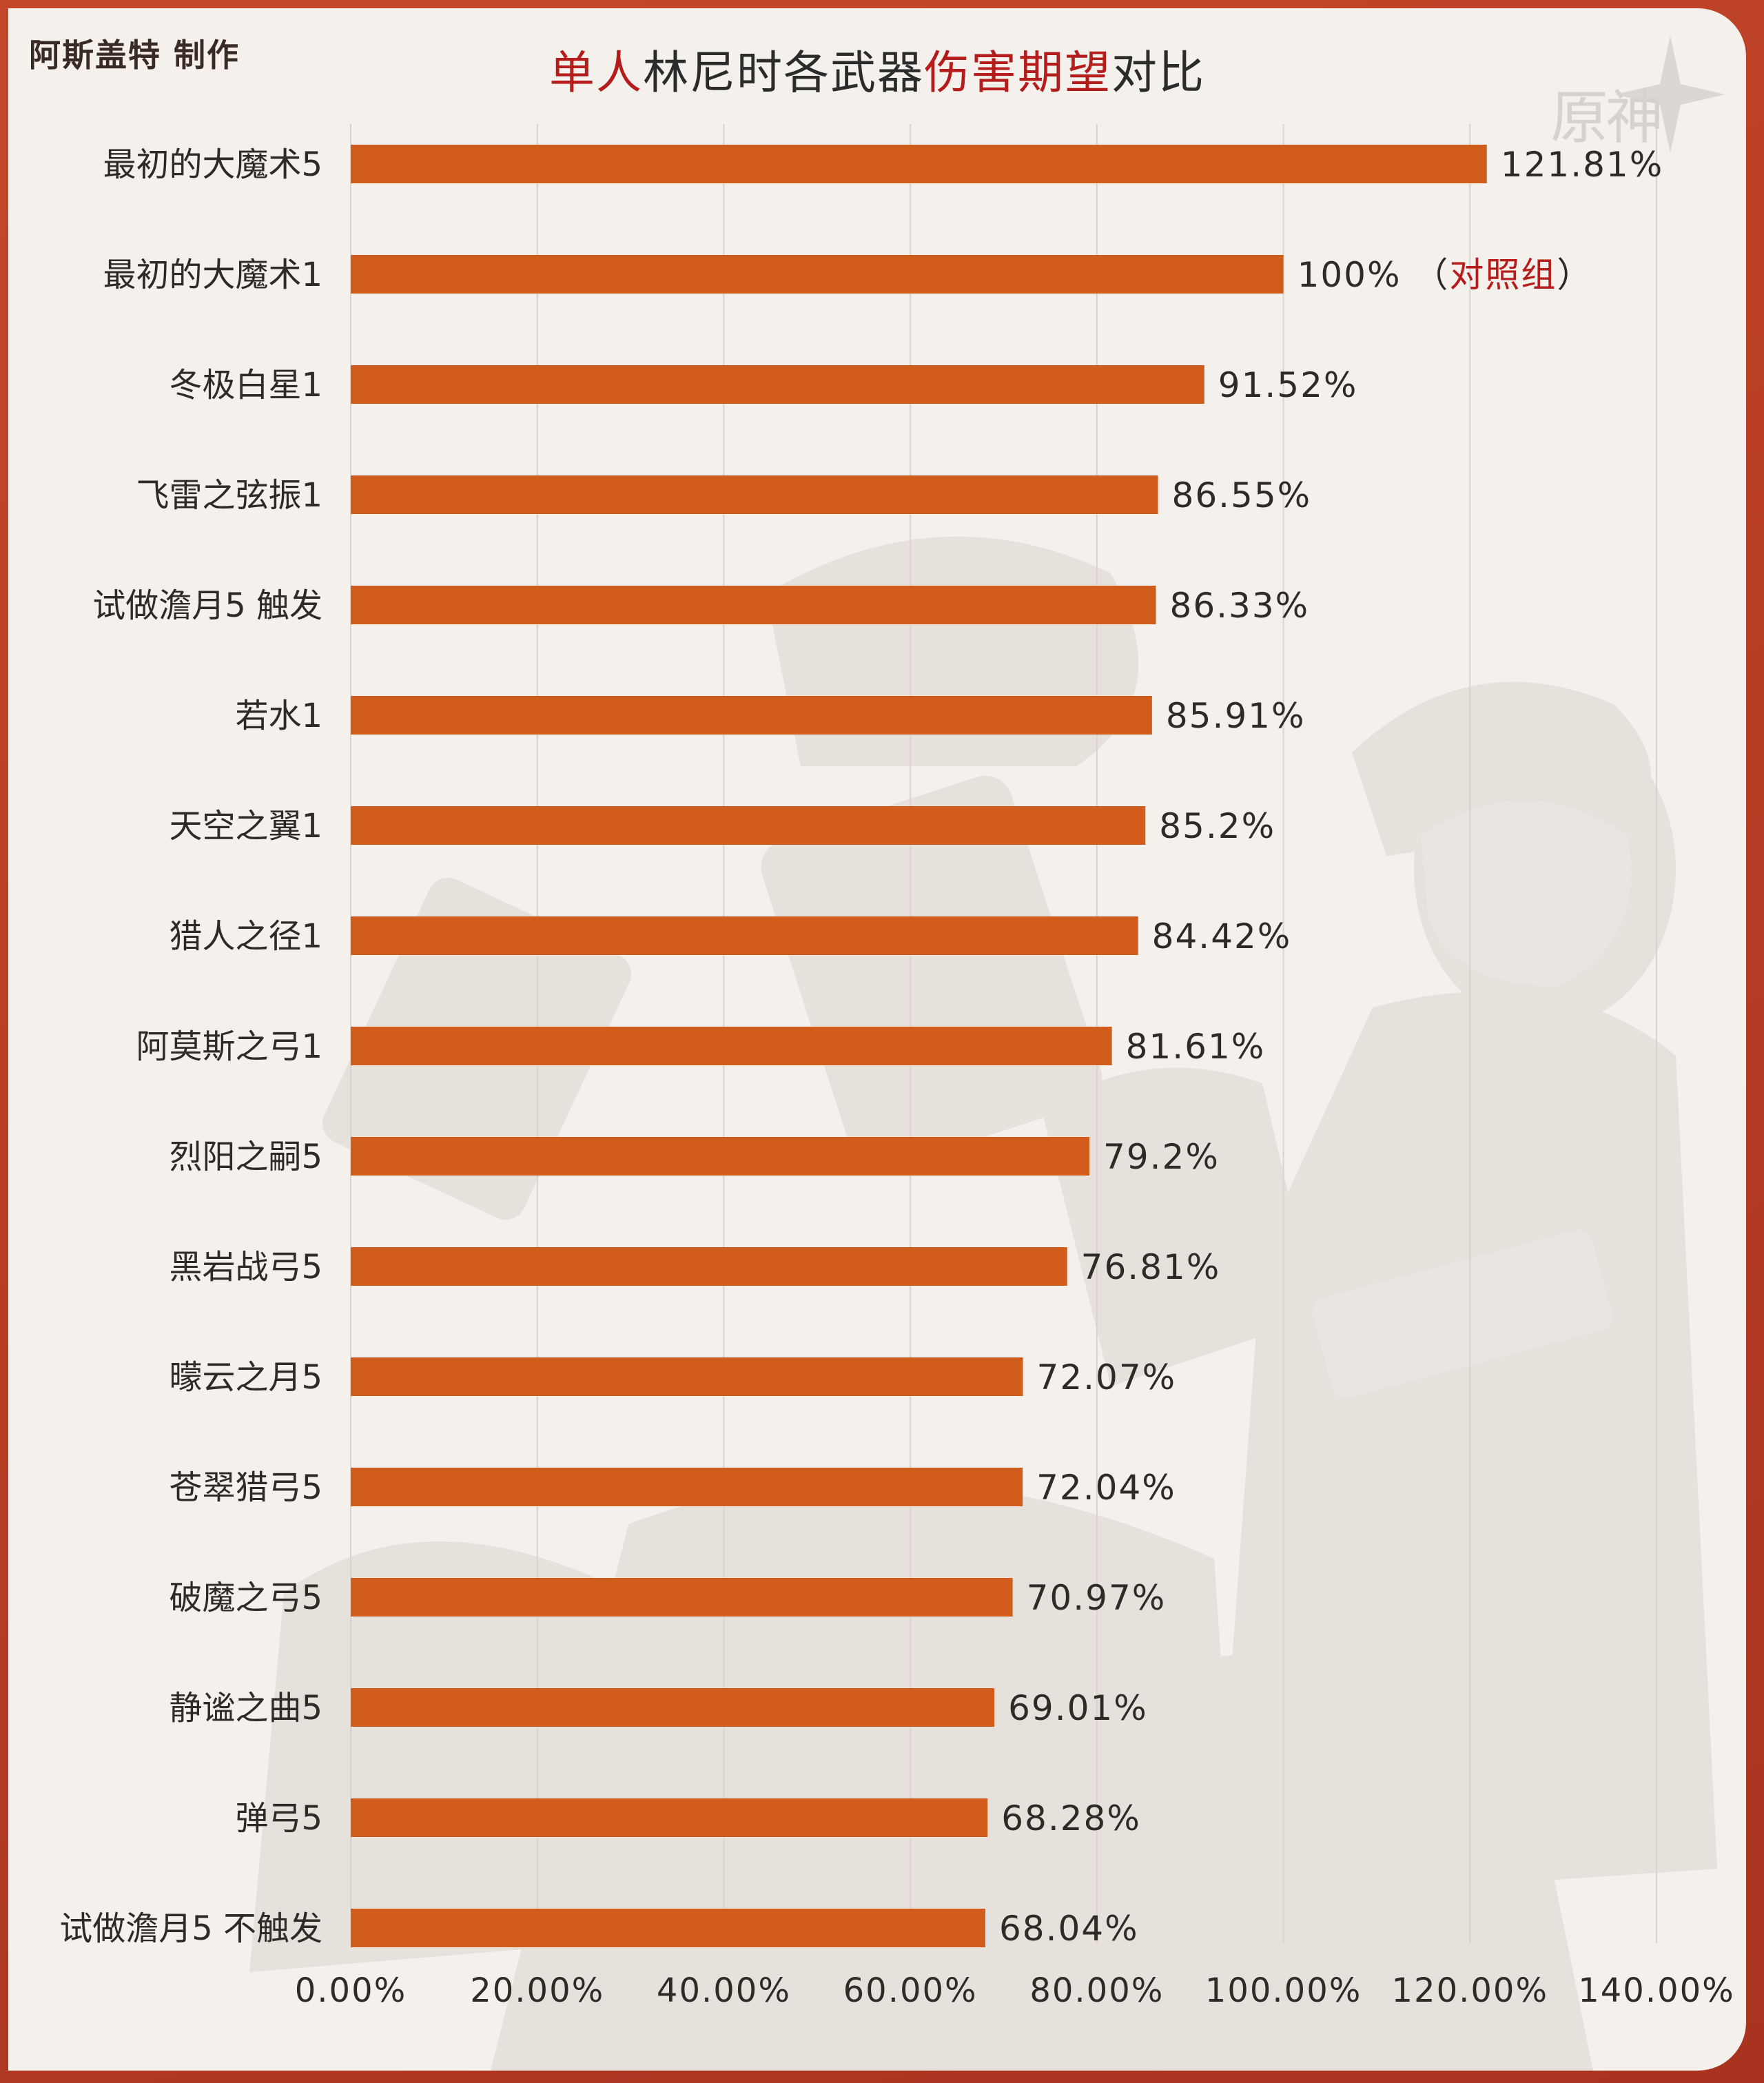 Image resolution: width=1764 pixels, height=2083 pixels. Describe the element at coordinates (537, 1990) in the screenshot. I see `x-tick-label: 20.00%` at that location.